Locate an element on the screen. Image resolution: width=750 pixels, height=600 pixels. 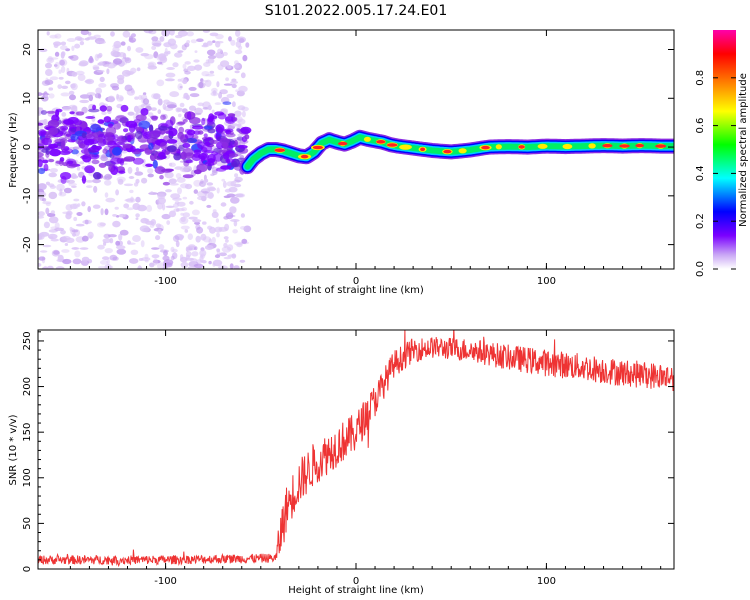
ridge-spot-yellow is located at coordinates (542, 146).